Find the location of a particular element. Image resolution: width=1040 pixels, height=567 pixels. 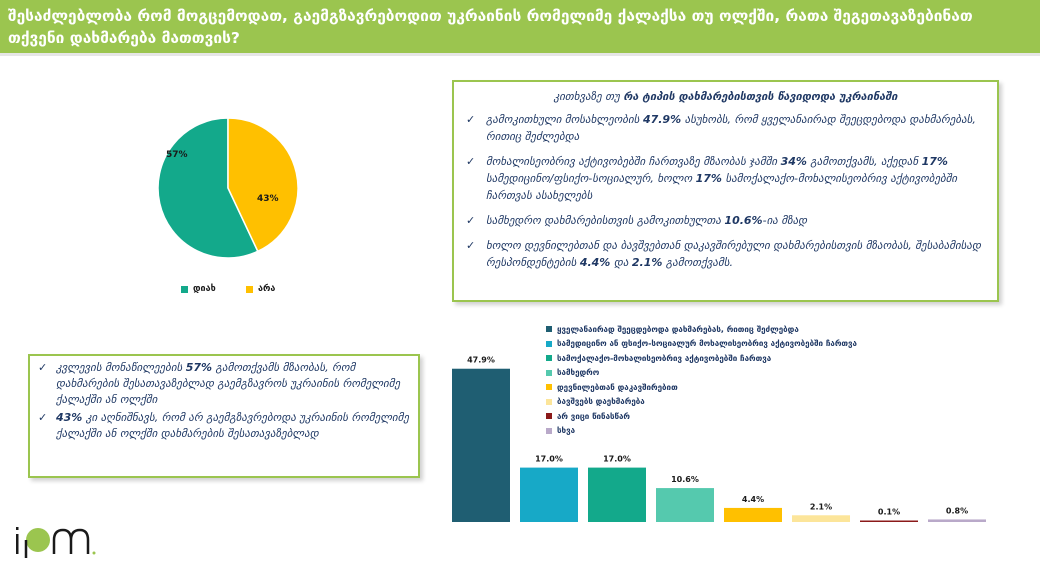

iom-logo is located at coordinates (56, 542).